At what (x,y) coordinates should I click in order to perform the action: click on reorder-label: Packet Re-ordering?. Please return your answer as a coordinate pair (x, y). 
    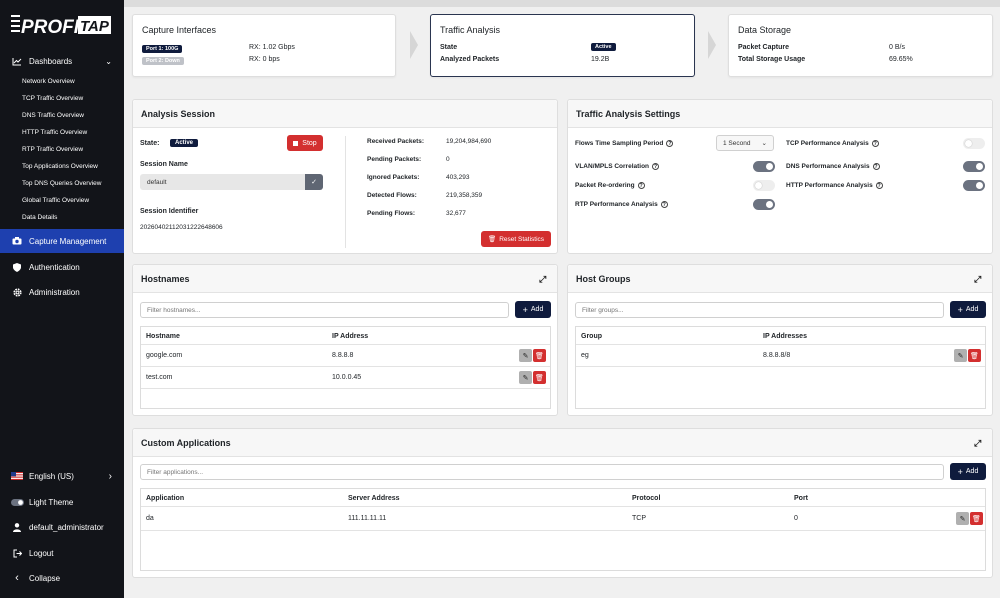
    Looking at the image, I should click on (610, 185).